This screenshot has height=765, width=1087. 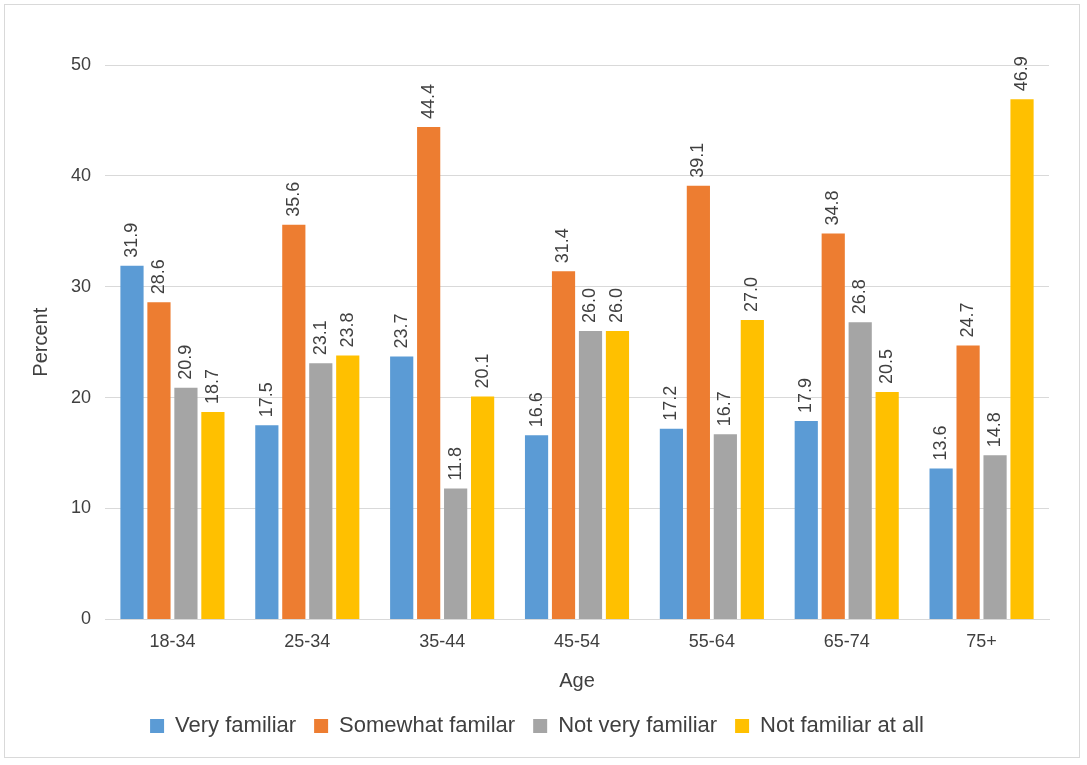 I want to click on data-label: 17.2, so click(x=670, y=403).